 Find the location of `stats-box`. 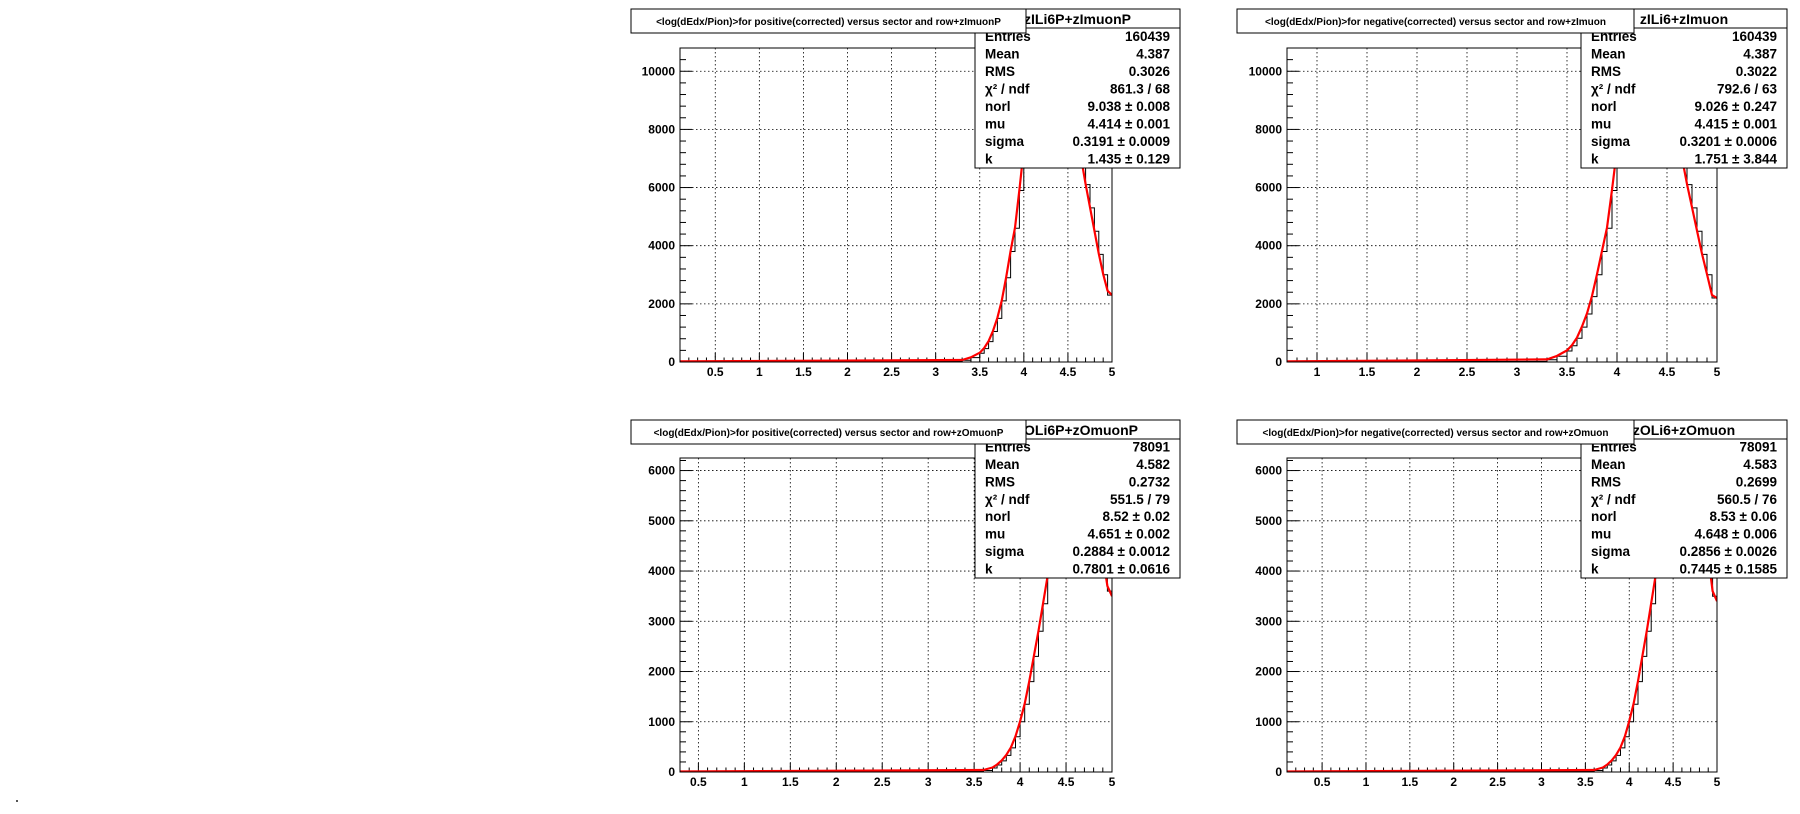

stats-box is located at coordinates (1684, 499).